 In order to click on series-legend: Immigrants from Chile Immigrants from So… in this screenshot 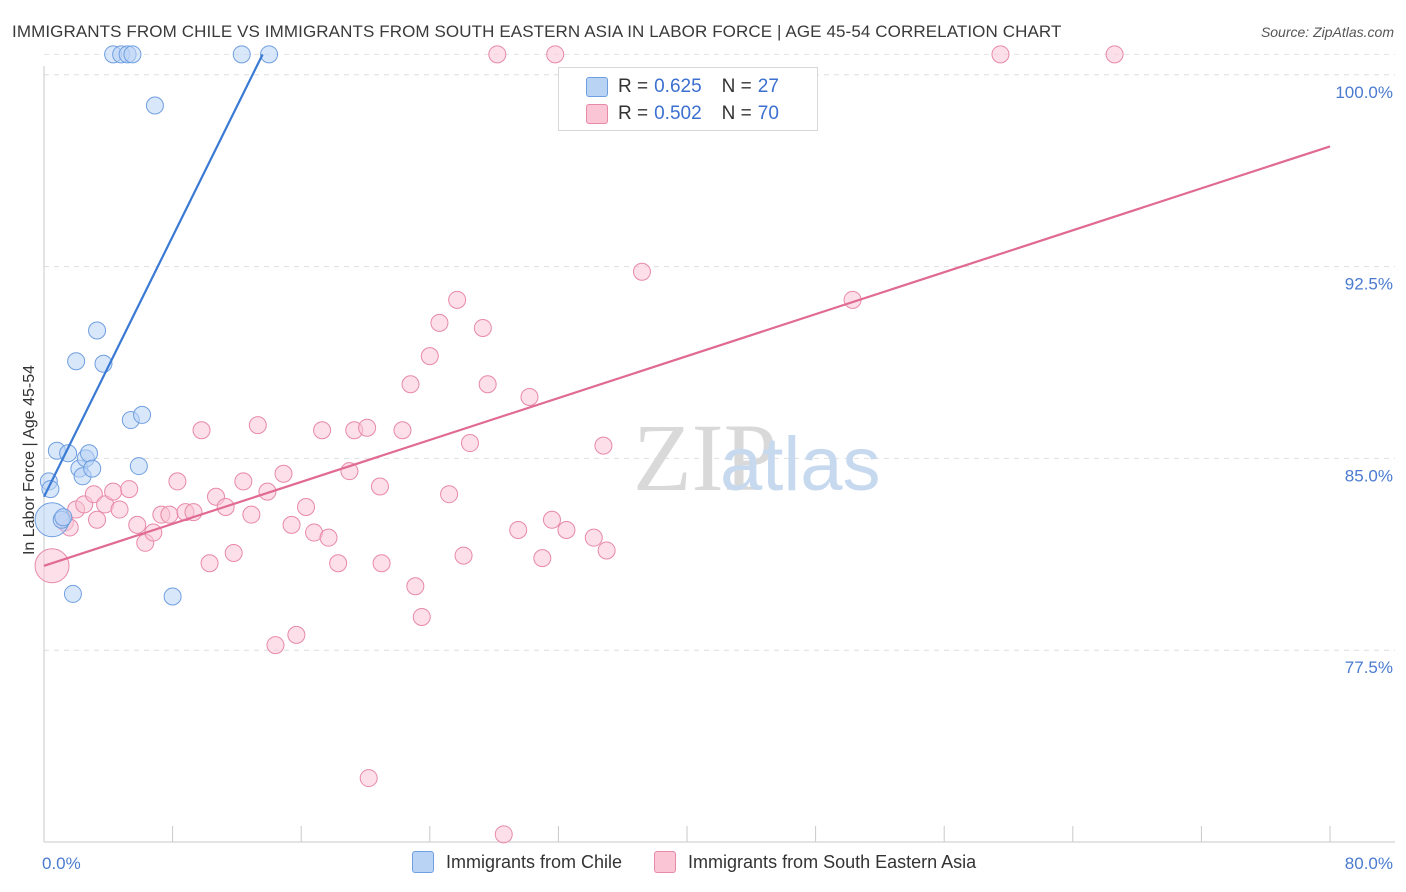, I will do `click(710, 862)`.